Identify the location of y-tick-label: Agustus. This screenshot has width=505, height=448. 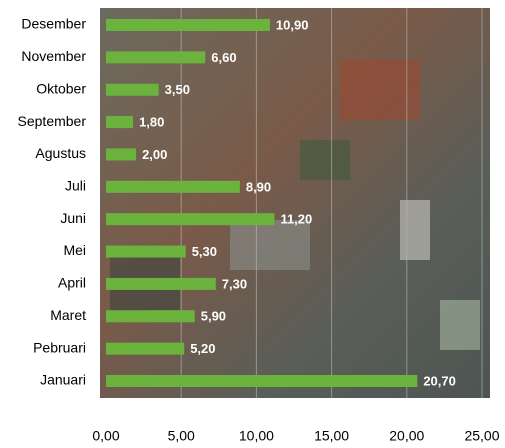
(60, 153).